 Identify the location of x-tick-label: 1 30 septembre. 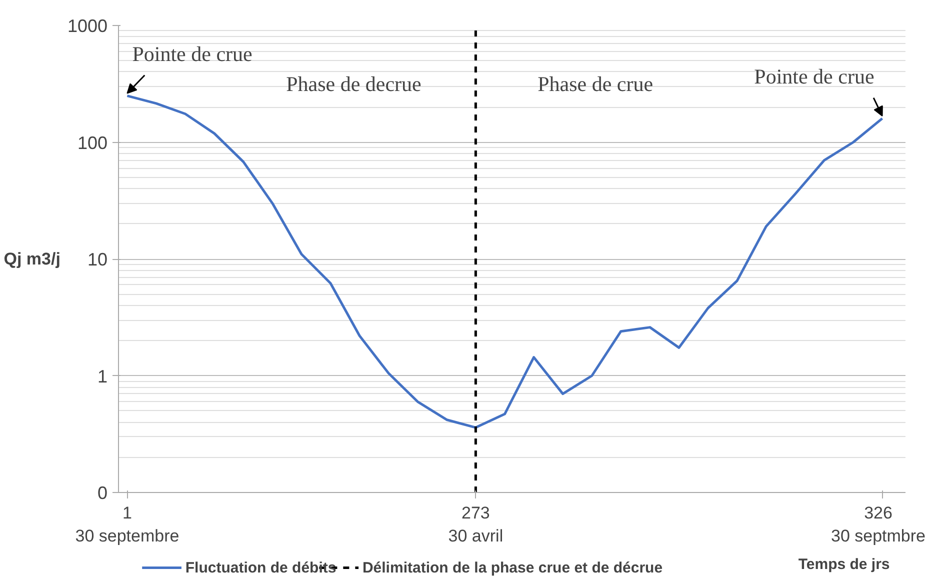
(127, 525).